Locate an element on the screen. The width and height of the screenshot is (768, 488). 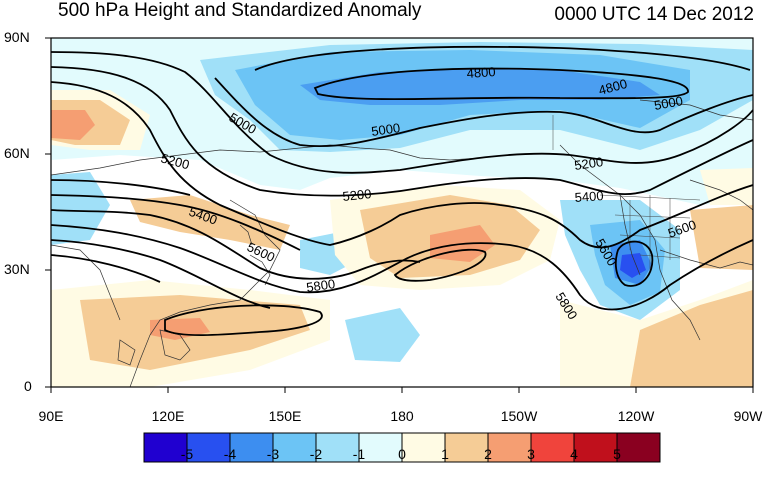
colorbar-label: -5 is located at coordinates (187, 454).